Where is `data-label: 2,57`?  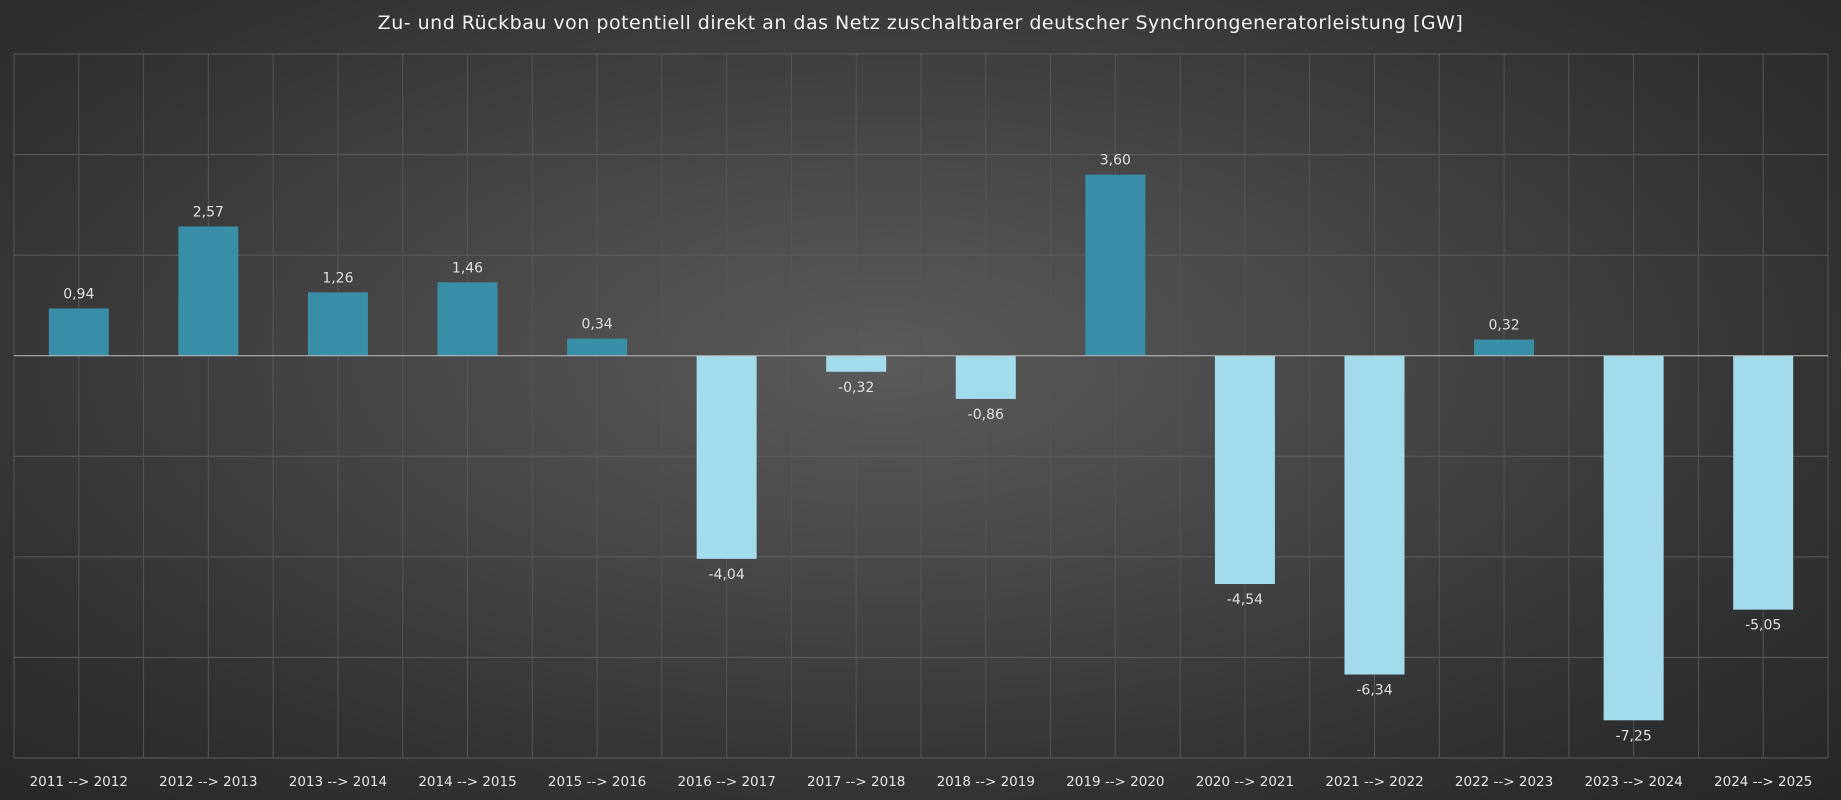 data-label: 2,57 is located at coordinates (208, 212).